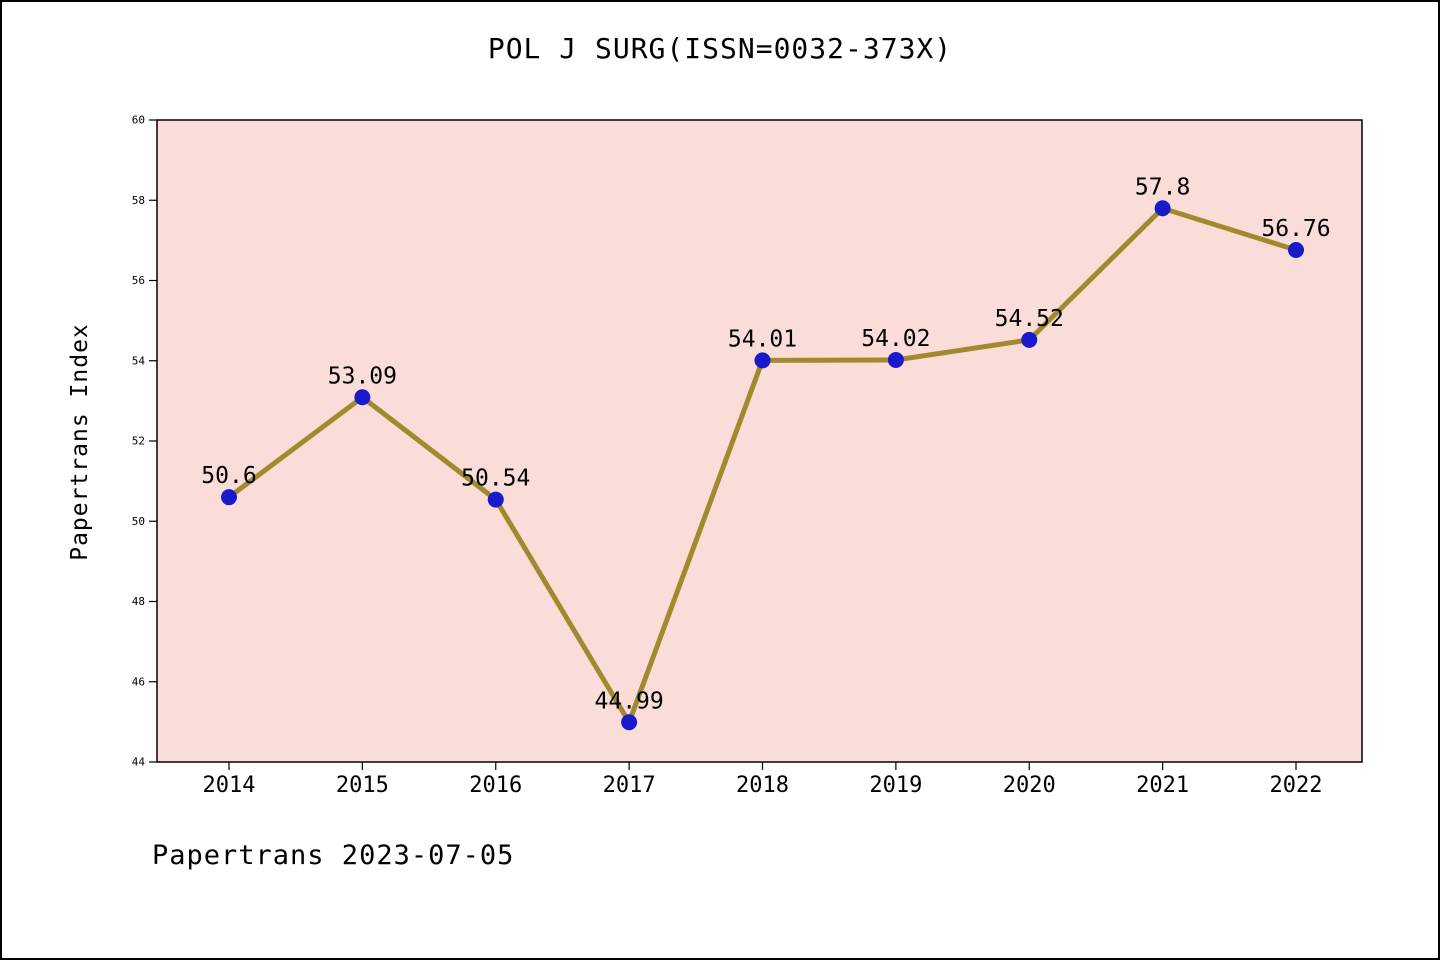 The width and height of the screenshot is (1440, 962). I want to click on data-point-label: 57.8, so click(1162, 187).